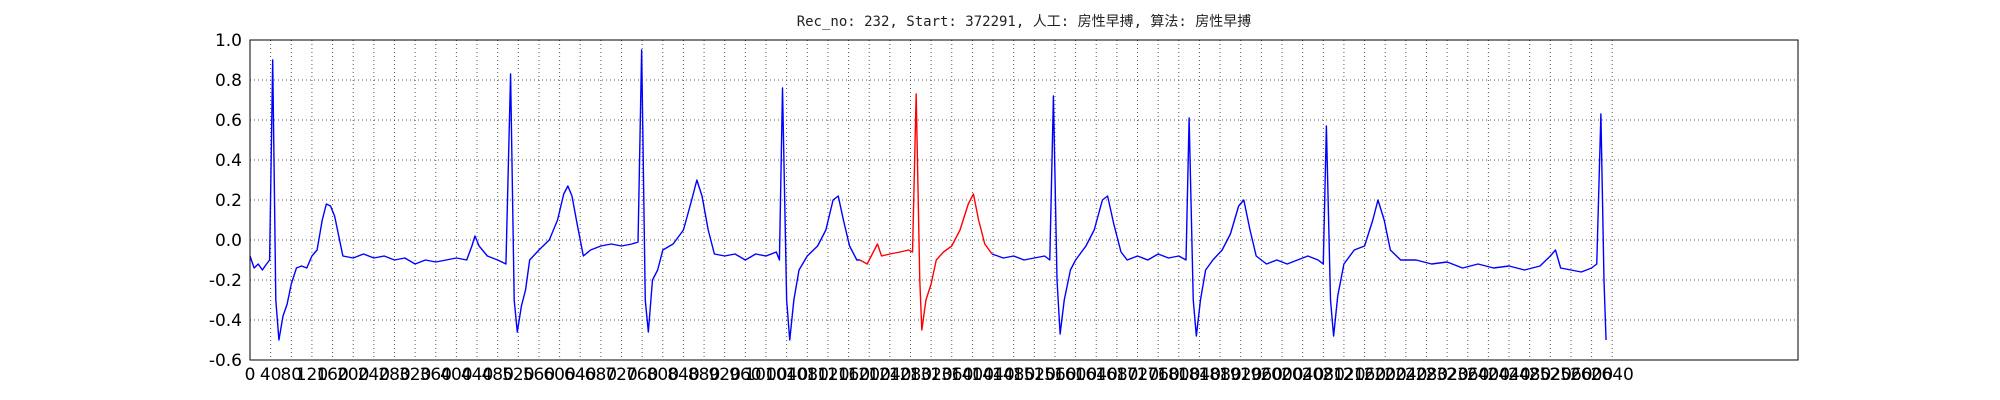 This screenshot has height=400, width=2000. Describe the element at coordinates (827, 375) in the screenshot. I see `x-tick-label: 1120` at that location.